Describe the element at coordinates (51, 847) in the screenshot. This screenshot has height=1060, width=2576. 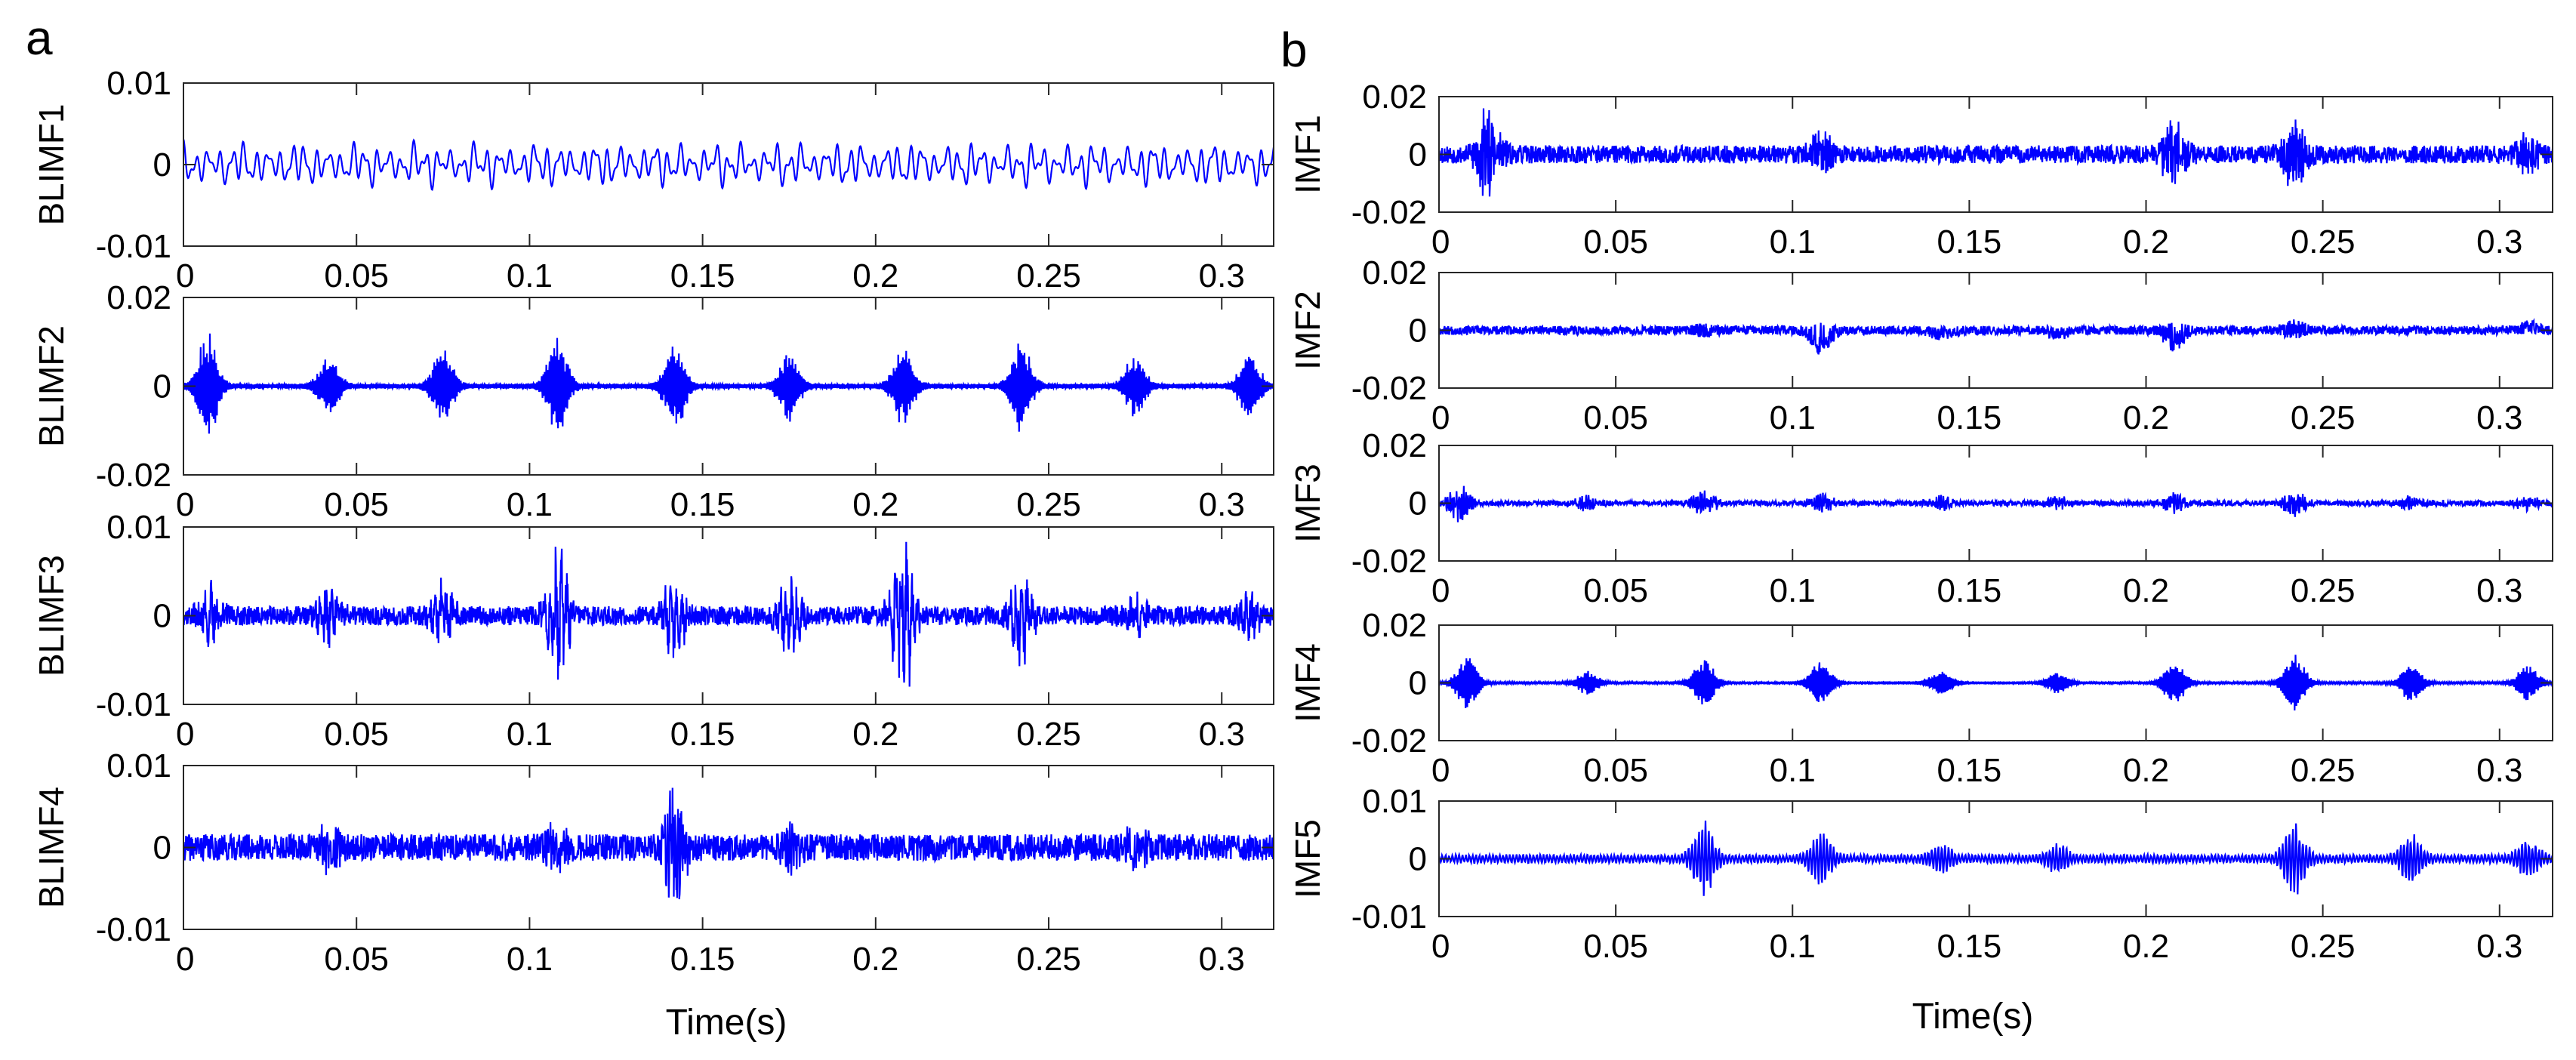
I see `y-axis-label: BLIMF4` at that location.